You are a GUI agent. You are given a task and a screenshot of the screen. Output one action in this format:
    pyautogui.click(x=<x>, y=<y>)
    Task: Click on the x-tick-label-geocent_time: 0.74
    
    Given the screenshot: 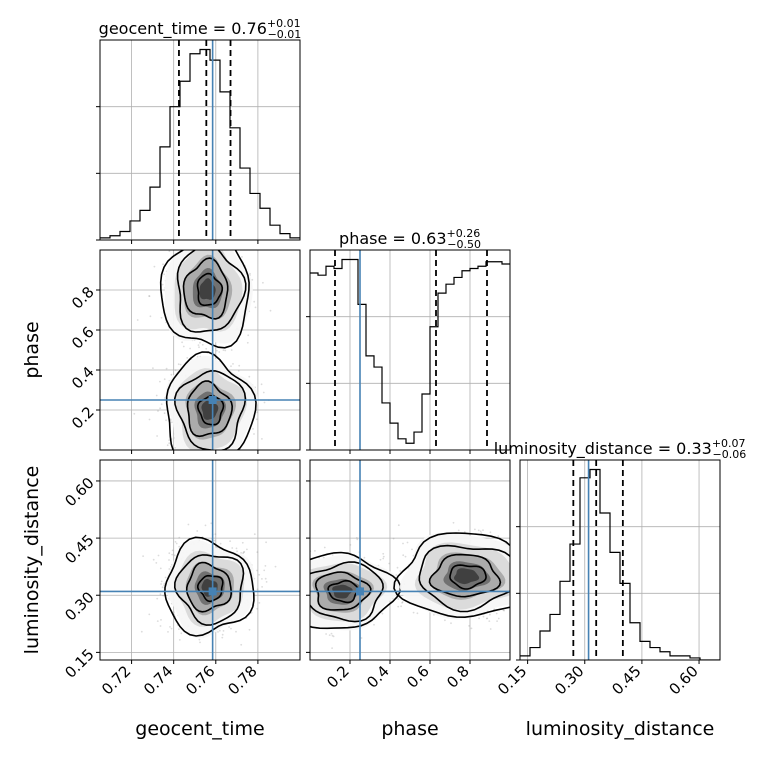 What is the action you would take?
    pyautogui.click(x=158, y=680)
    